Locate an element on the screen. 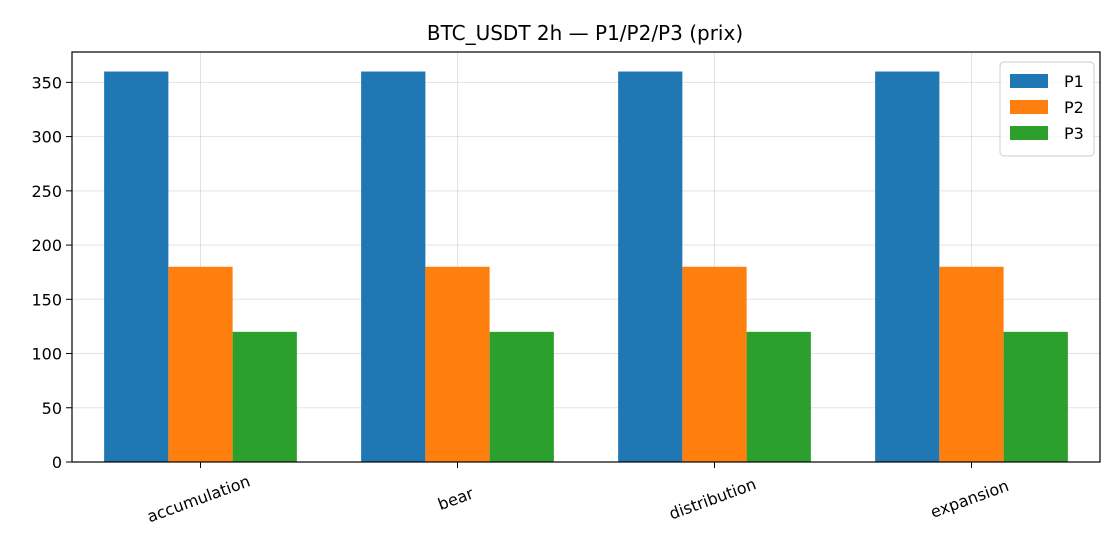  y-tick-label: 100 is located at coordinates (46, 354).